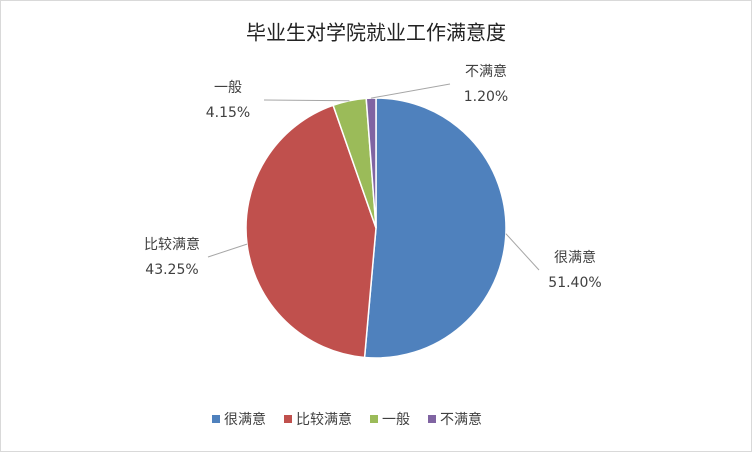 This screenshot has width=752, height=452. I want to click on slice-value-label: 51.40%, so click(574, 283).